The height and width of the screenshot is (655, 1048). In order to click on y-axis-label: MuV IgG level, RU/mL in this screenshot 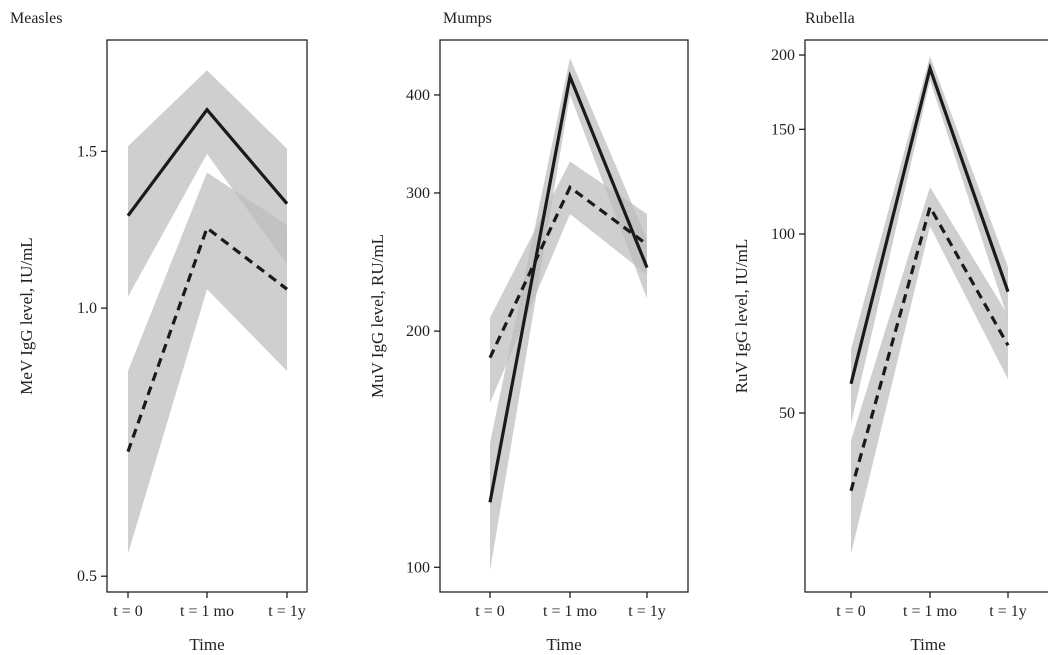, I will do `click(377, 316)`.